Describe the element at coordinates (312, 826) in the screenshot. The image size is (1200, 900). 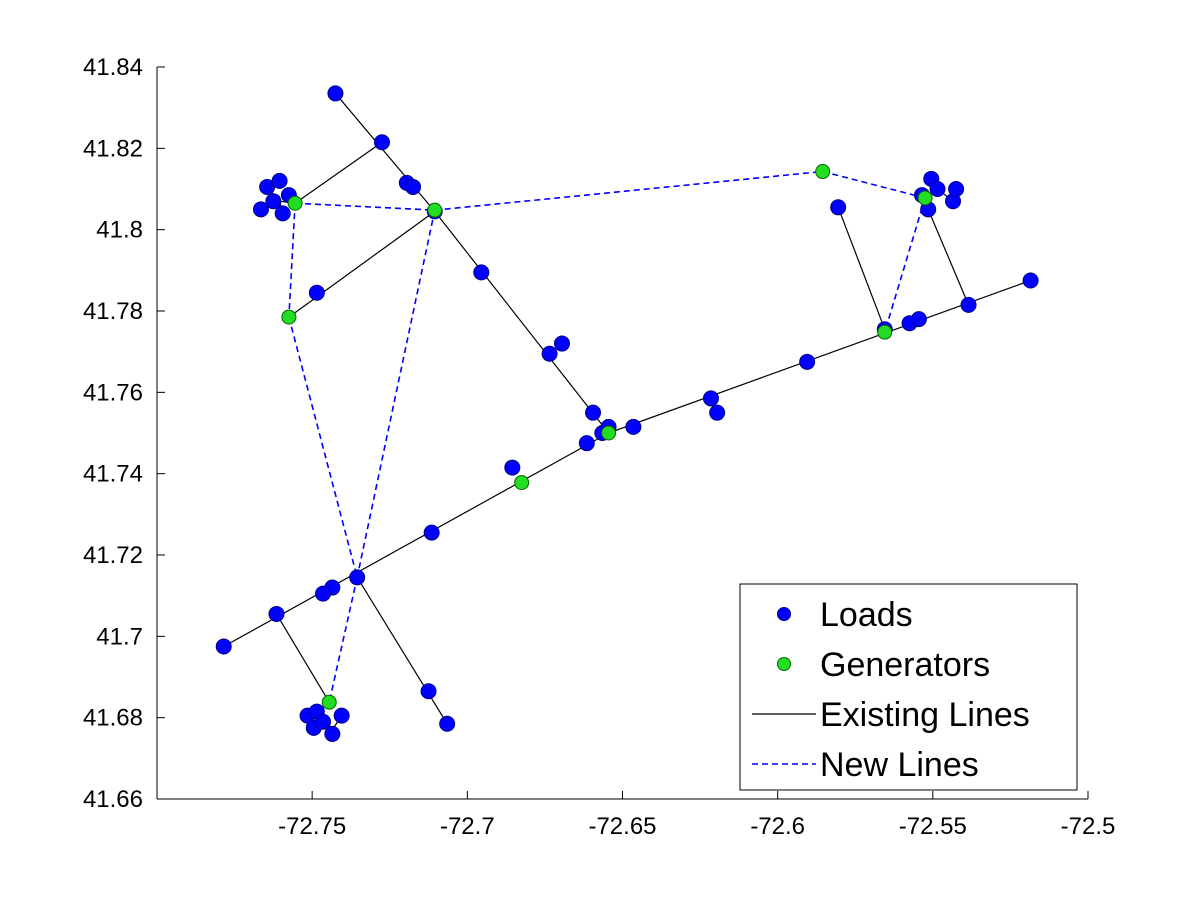
I see `x-tick-label: -72.75` at that location.